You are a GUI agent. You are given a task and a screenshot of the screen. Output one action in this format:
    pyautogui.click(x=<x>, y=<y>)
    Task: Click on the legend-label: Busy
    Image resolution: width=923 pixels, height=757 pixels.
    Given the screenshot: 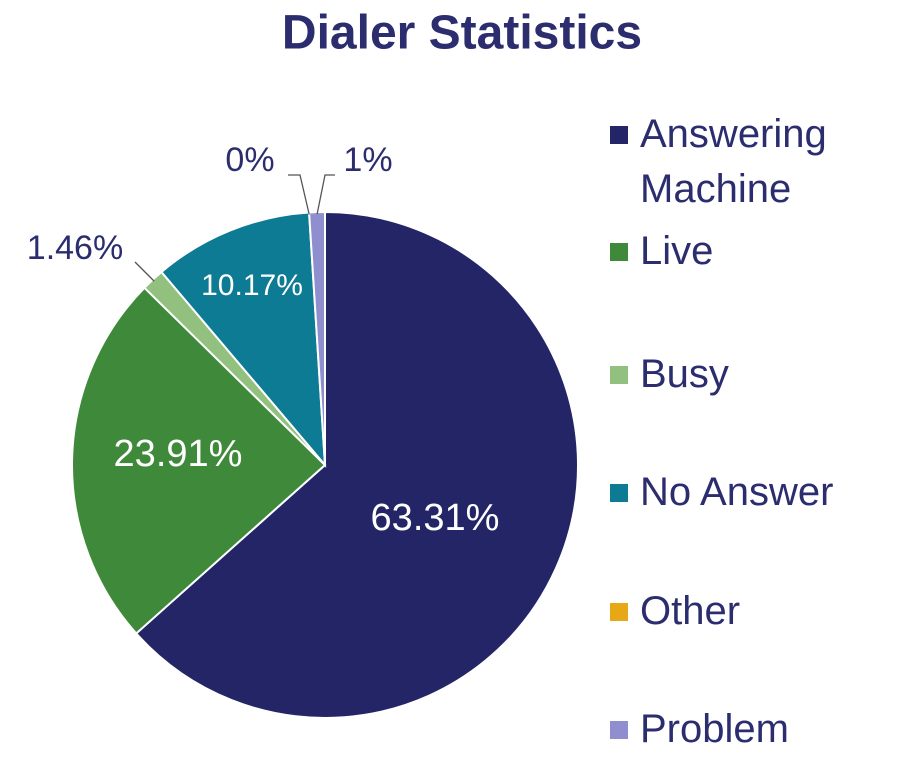 What is the action you would take?
    pyautogui.click(x=684, y=374)
    